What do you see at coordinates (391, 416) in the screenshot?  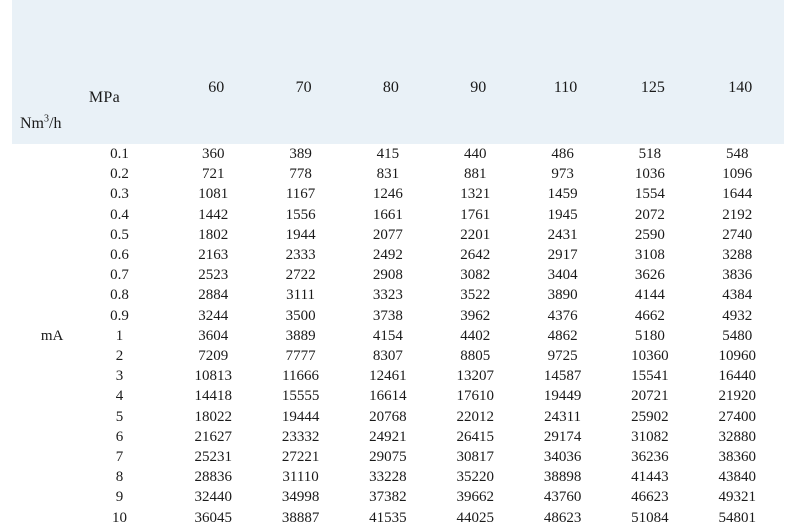 I see `cell-value: 20768` at bounding box center [391, 416].